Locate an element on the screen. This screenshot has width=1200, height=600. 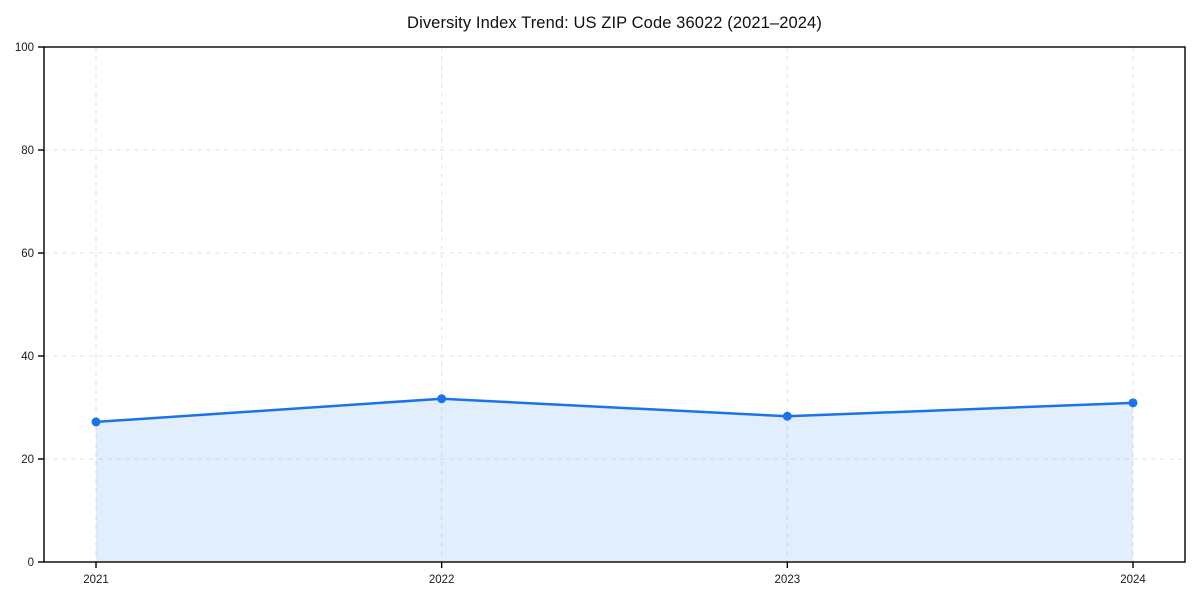
y-tick-label: 60 is located at coordinates (27, 254).